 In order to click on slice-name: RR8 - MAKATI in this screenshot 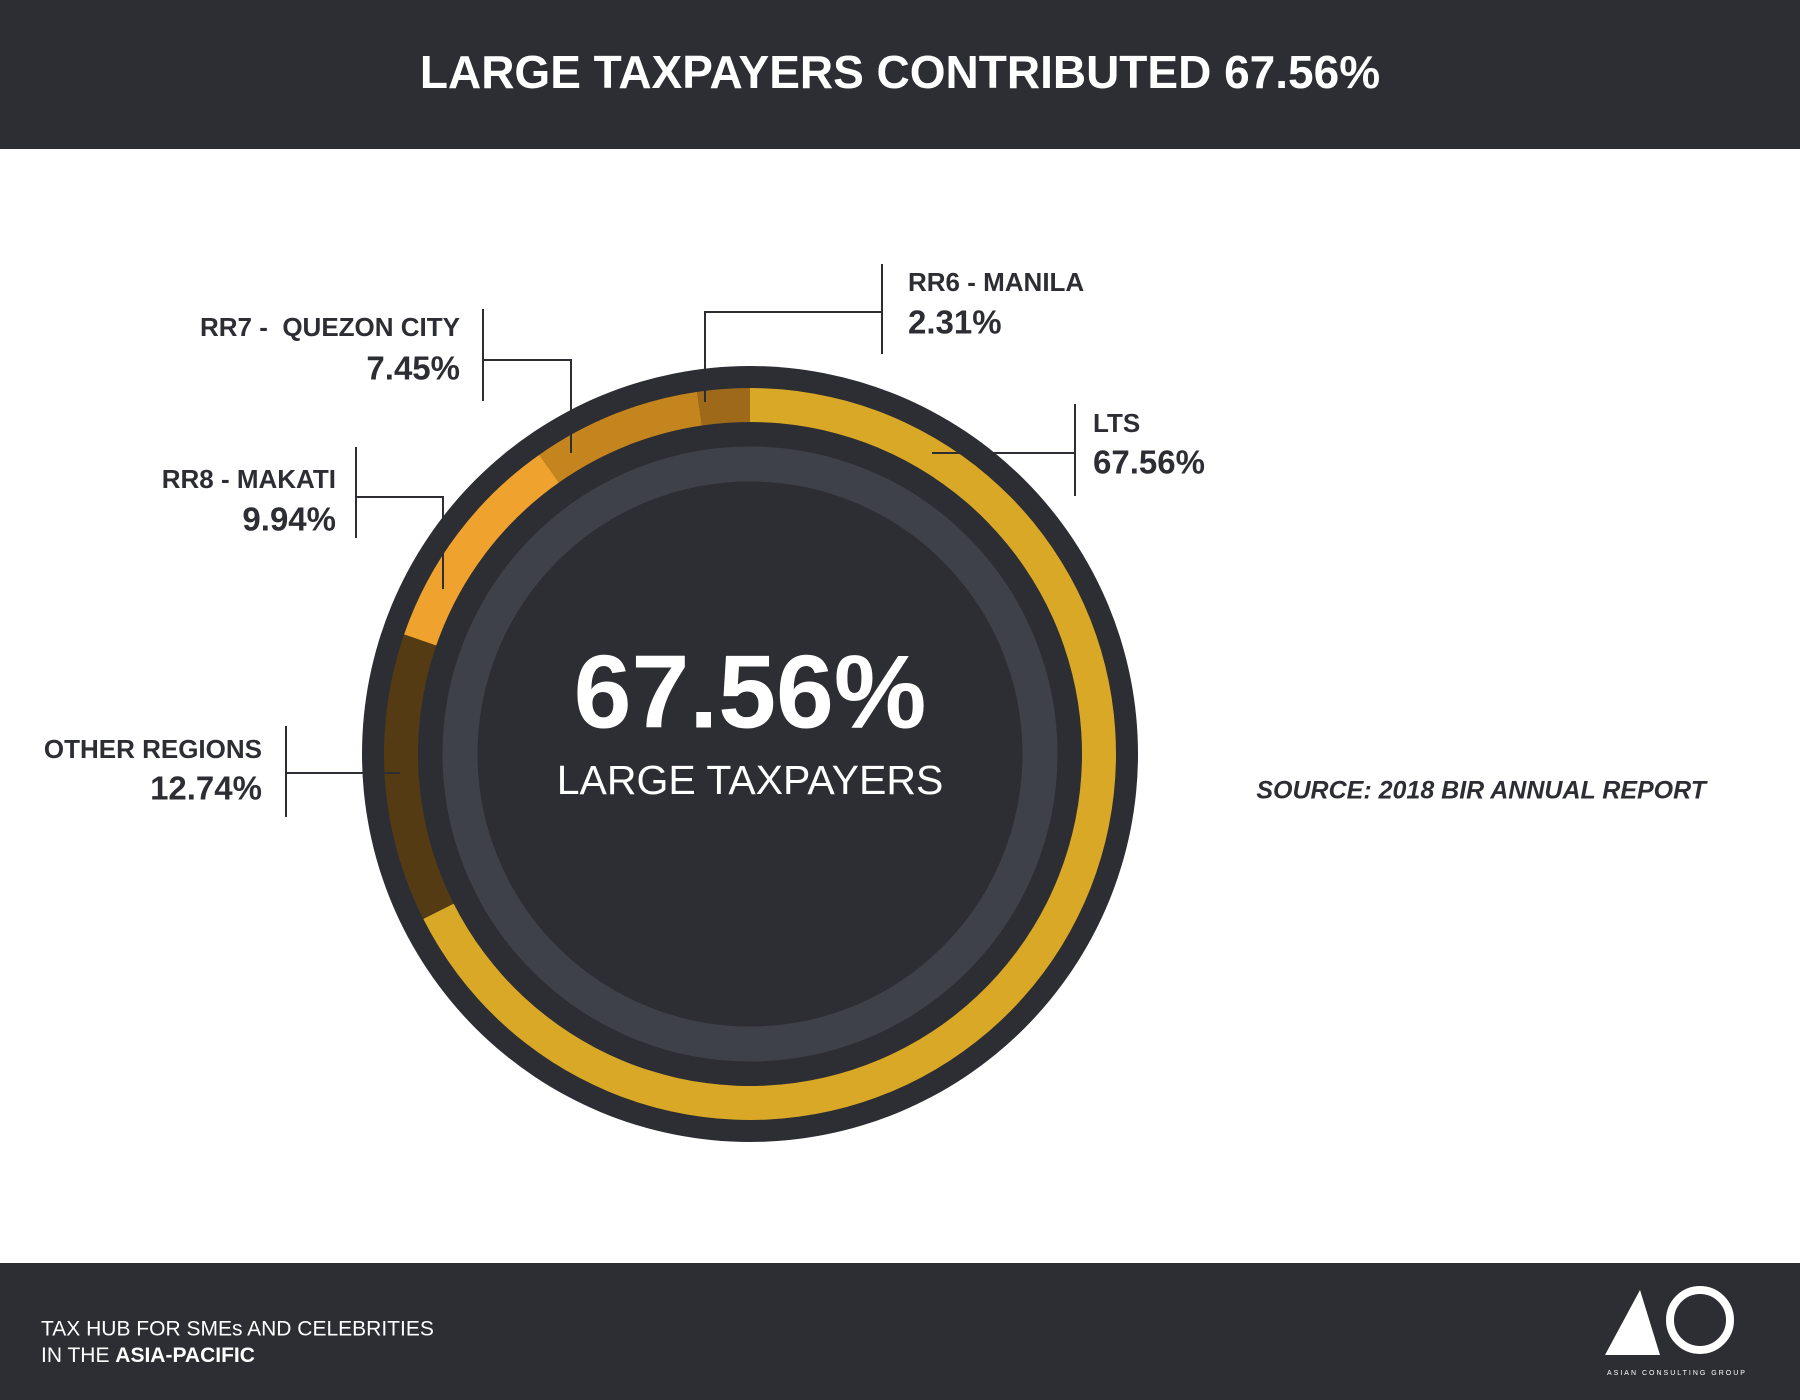, I will do `click(249, 479)`.